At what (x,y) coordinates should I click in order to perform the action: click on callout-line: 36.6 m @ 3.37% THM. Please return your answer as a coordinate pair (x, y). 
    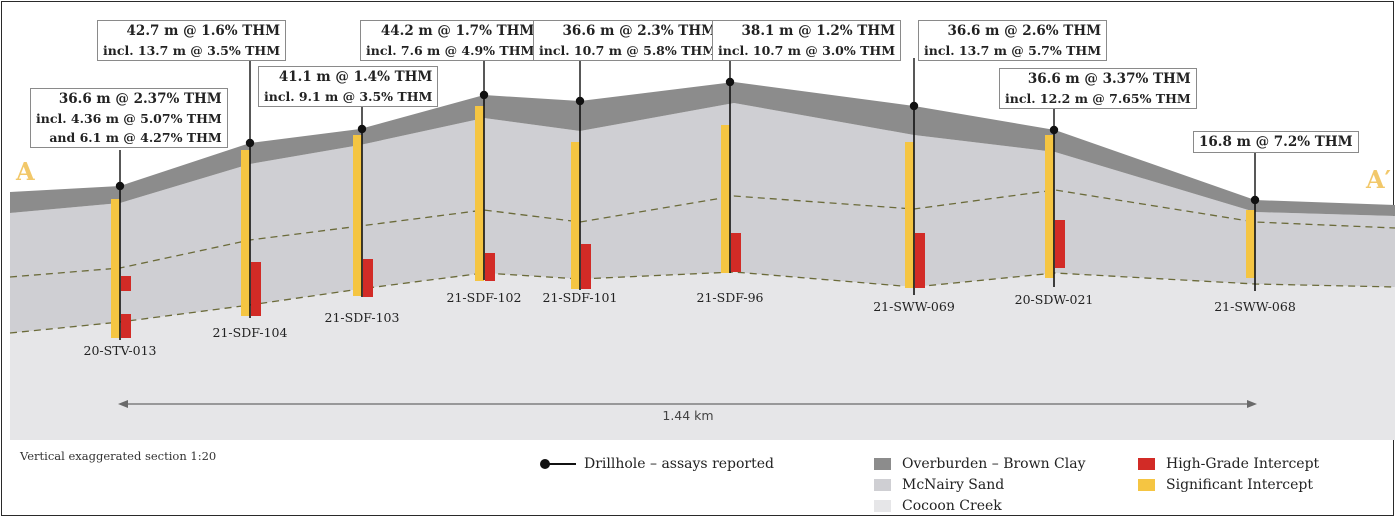
    Looking at the image, I should click on (1109, 79).